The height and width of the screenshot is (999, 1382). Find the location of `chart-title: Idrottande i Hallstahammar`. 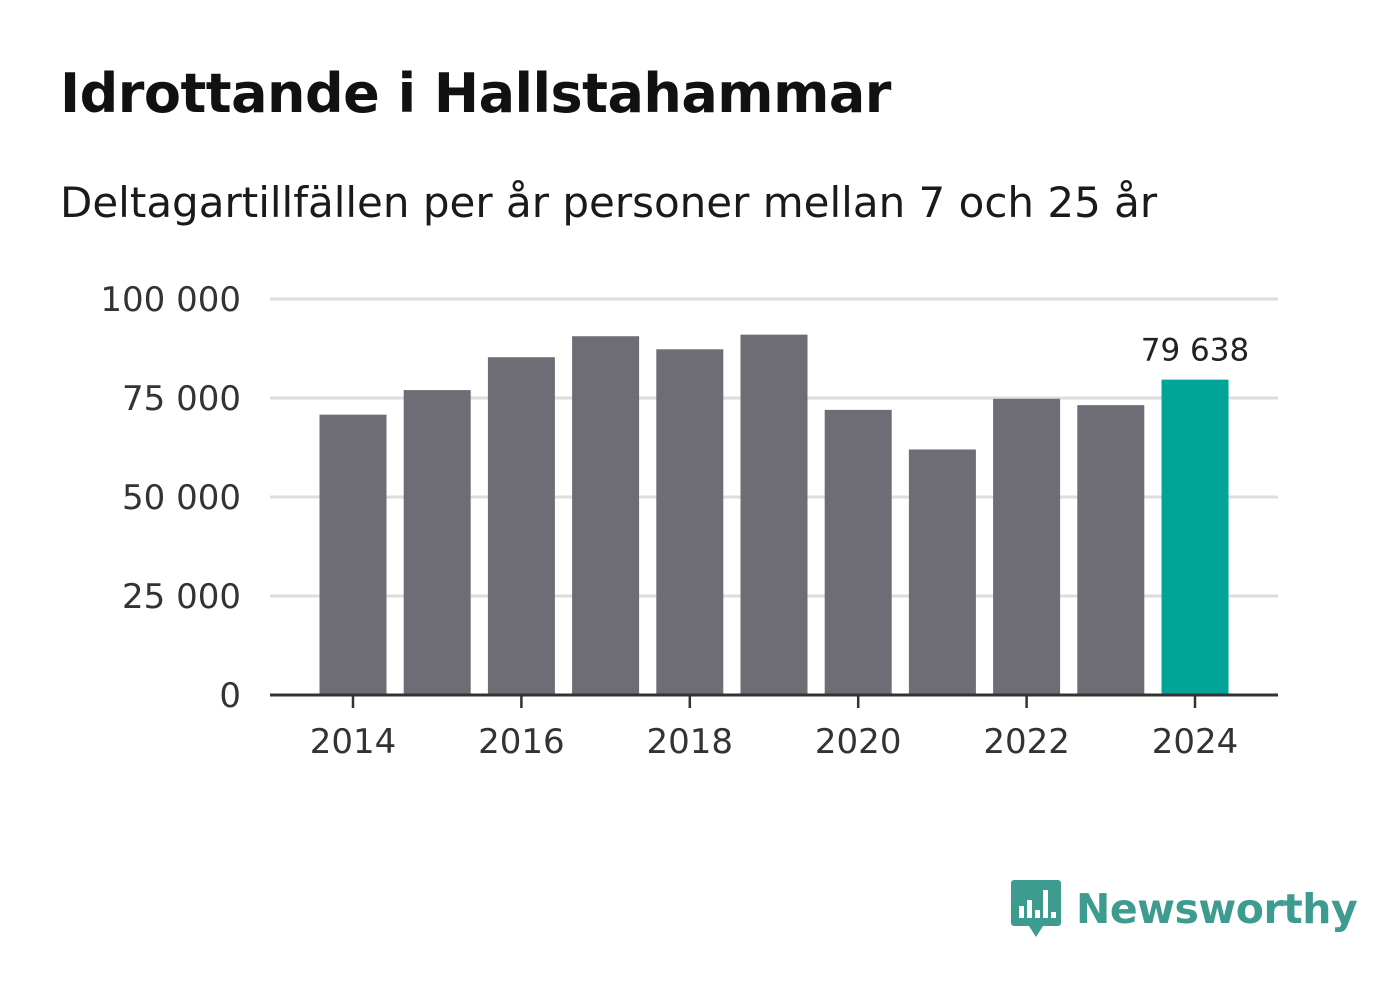

chart-title: Idrottande i Hallstahammar is located at coordinates (475, 93).